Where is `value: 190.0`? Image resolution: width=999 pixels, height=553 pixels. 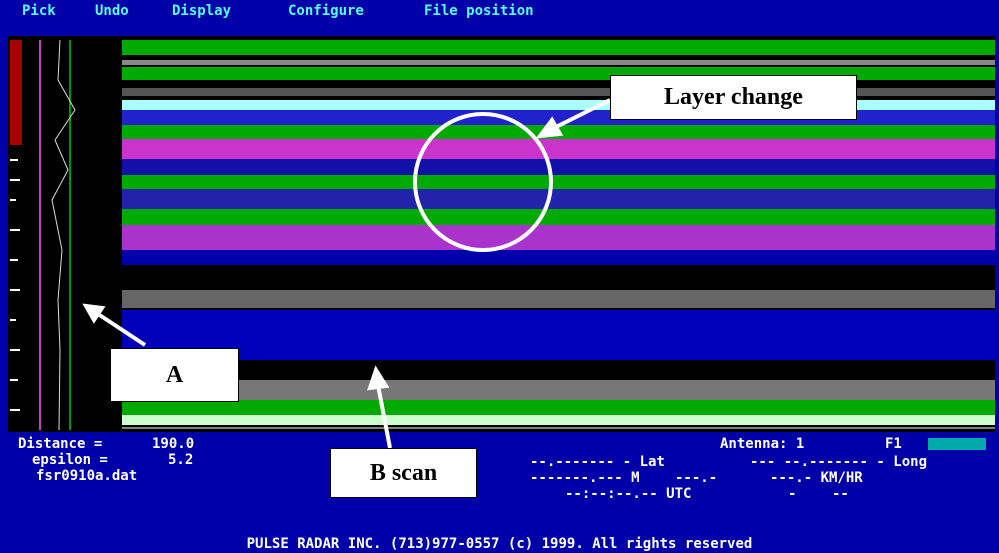 value: 190.0 is located at coordinates (173, 444).